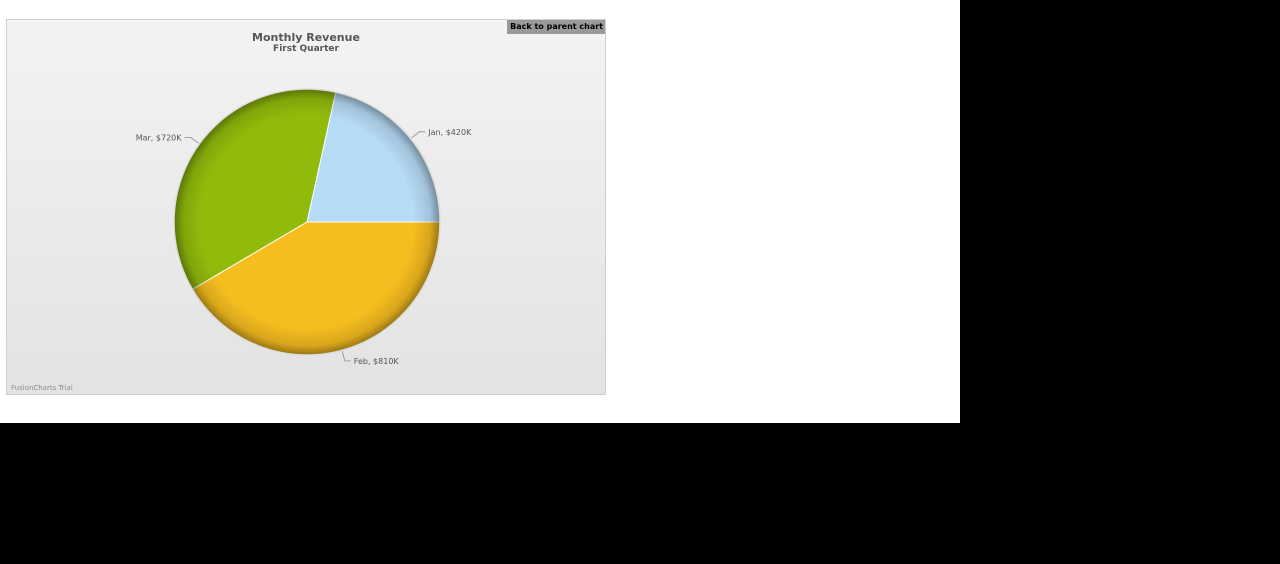 The width and height of the screenshot is (1280, 564). Describe the element at coordinates (556, 27) in the screenshot. I see `back-to-parent-chart-button: Back to parent chart` at that location.